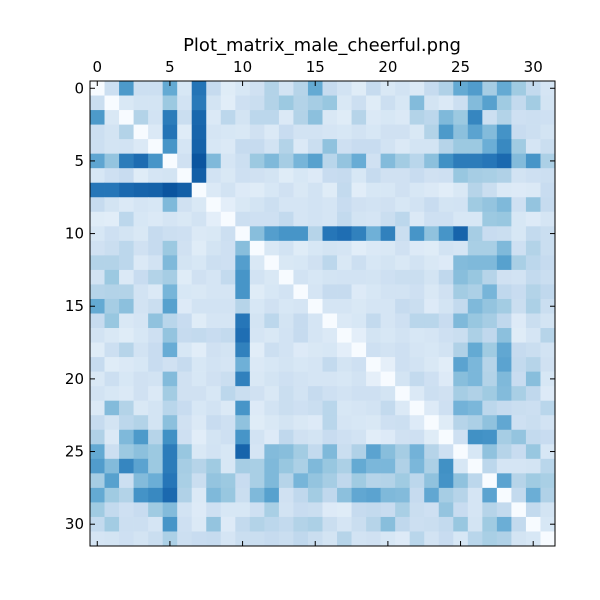  What do you see at coordinates (446, 88) in the screenshot?
I see `heatmap-cell-r0-c24` at bounding box center [446, 88].